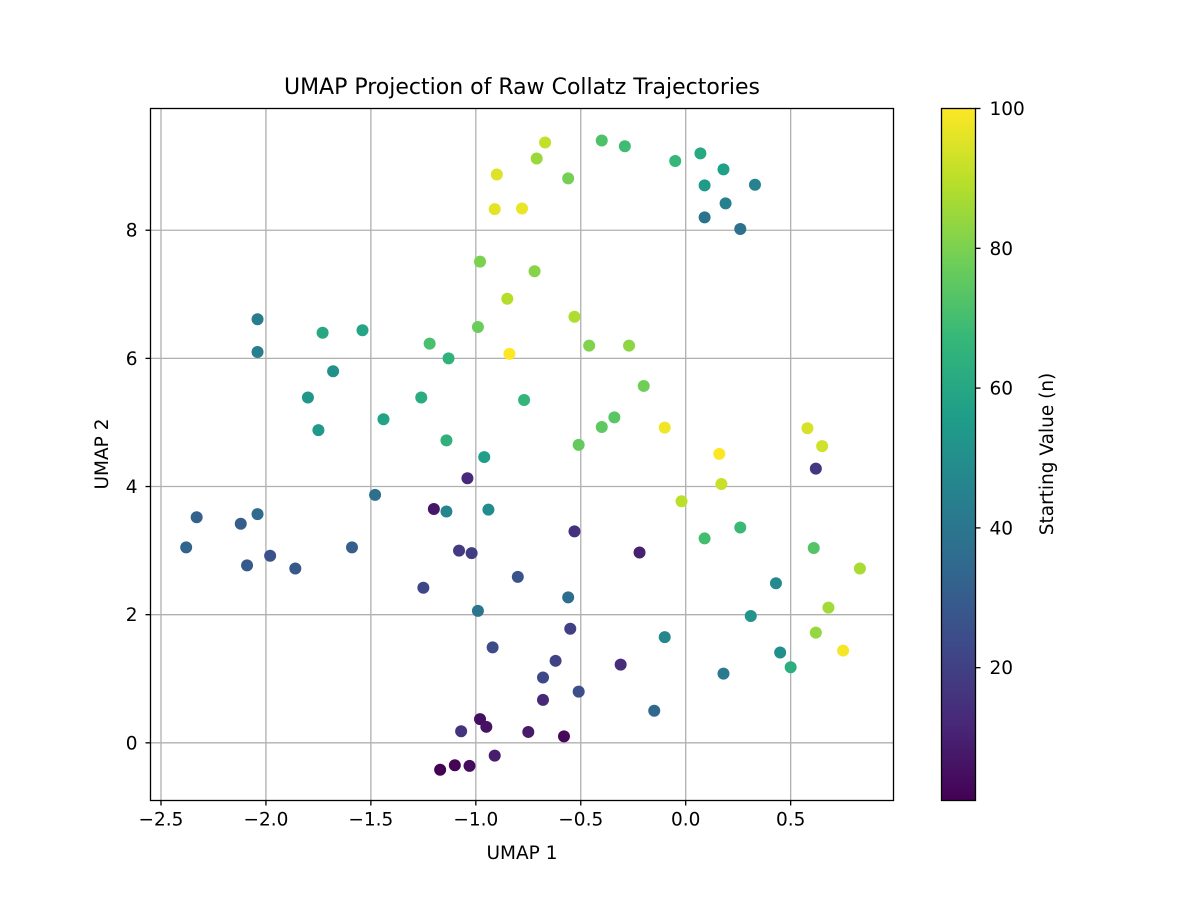  I want to click on y-tick-label: 0, so click(132, 743).